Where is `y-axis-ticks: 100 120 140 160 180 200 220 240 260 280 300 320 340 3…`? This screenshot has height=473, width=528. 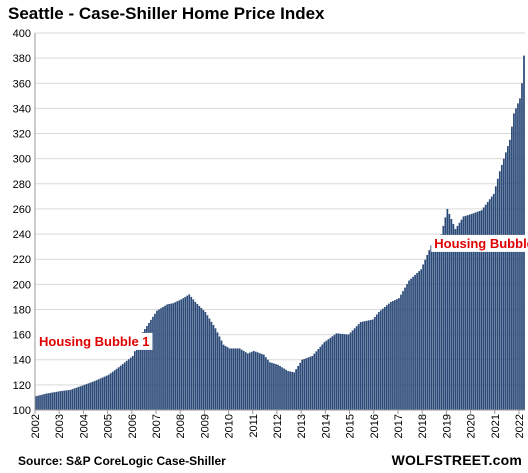 y-axis-ticks: 100 120 140 160 180 200 220 240 260 280 300 320 340 3… is located at coordinates (22, 222).